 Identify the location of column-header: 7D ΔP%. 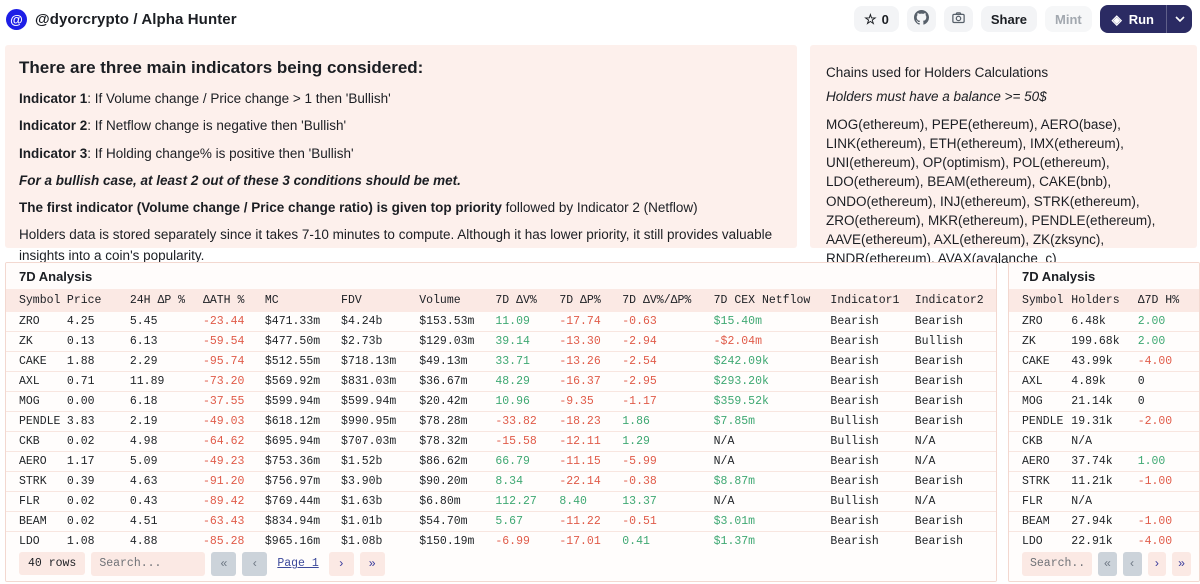
(591, 300).